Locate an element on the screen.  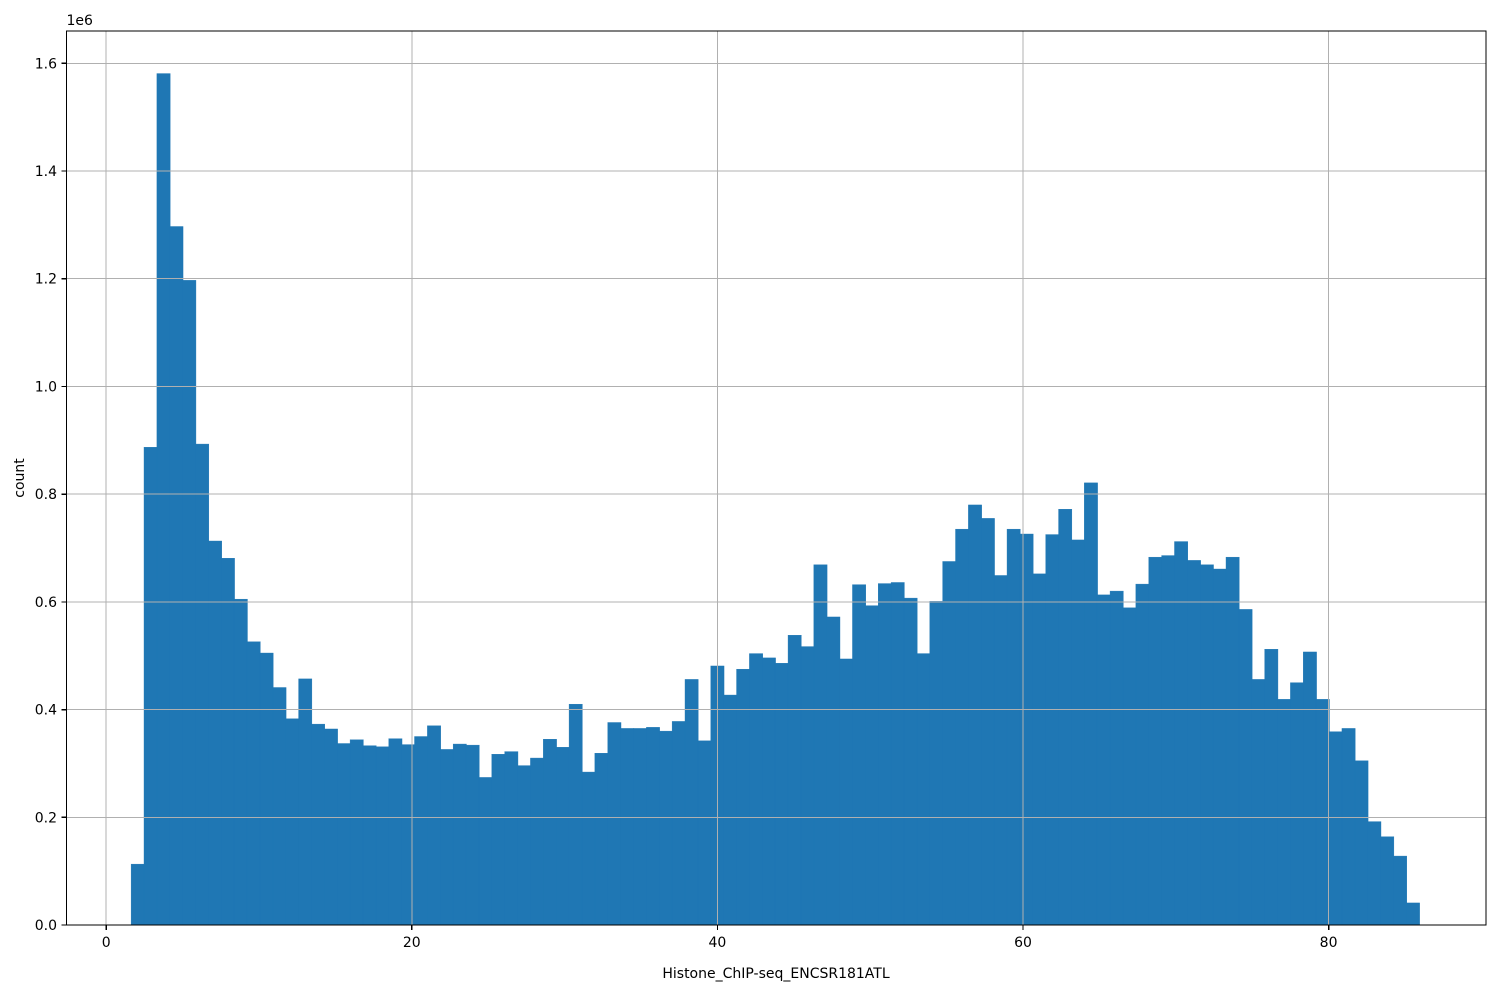
x-axis-label: Histone_ChIP-seq_ENCSR181ATL is located at coordinates (775, 974).